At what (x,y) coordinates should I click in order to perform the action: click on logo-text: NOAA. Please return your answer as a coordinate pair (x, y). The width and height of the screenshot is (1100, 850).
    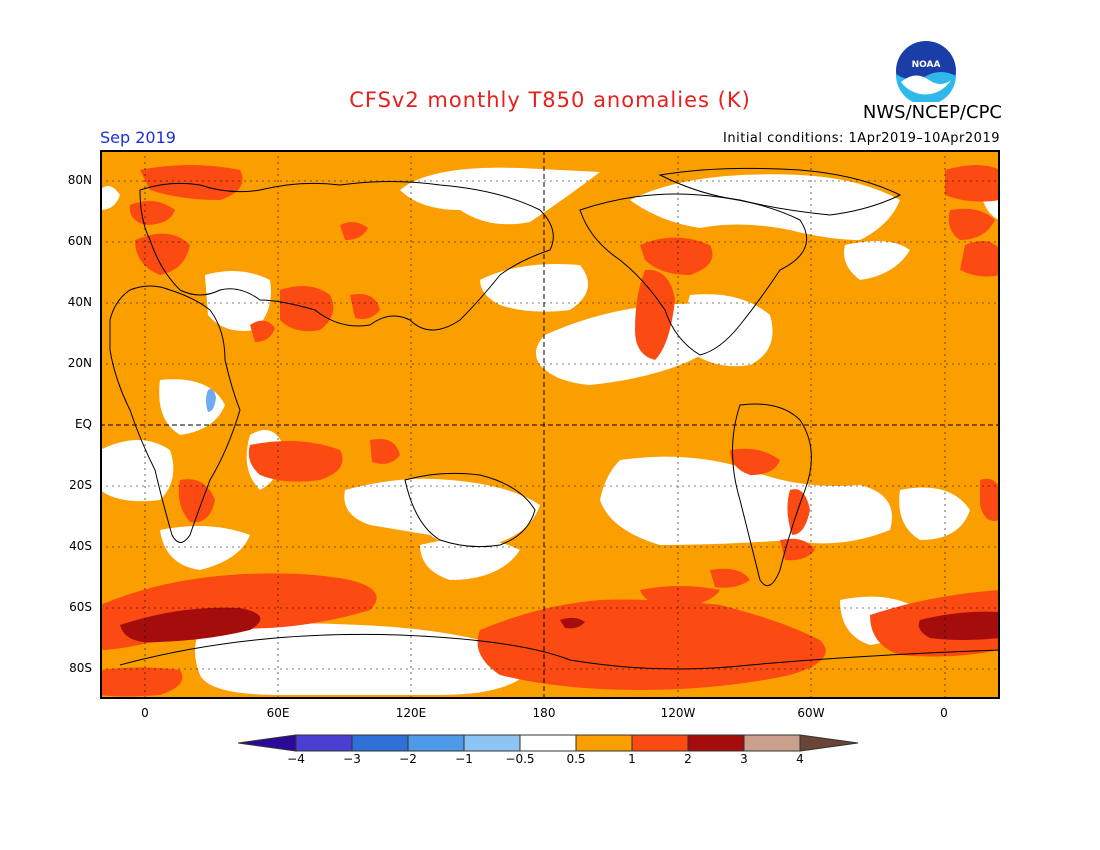
    Looking at the image, I should click on (926, 65).